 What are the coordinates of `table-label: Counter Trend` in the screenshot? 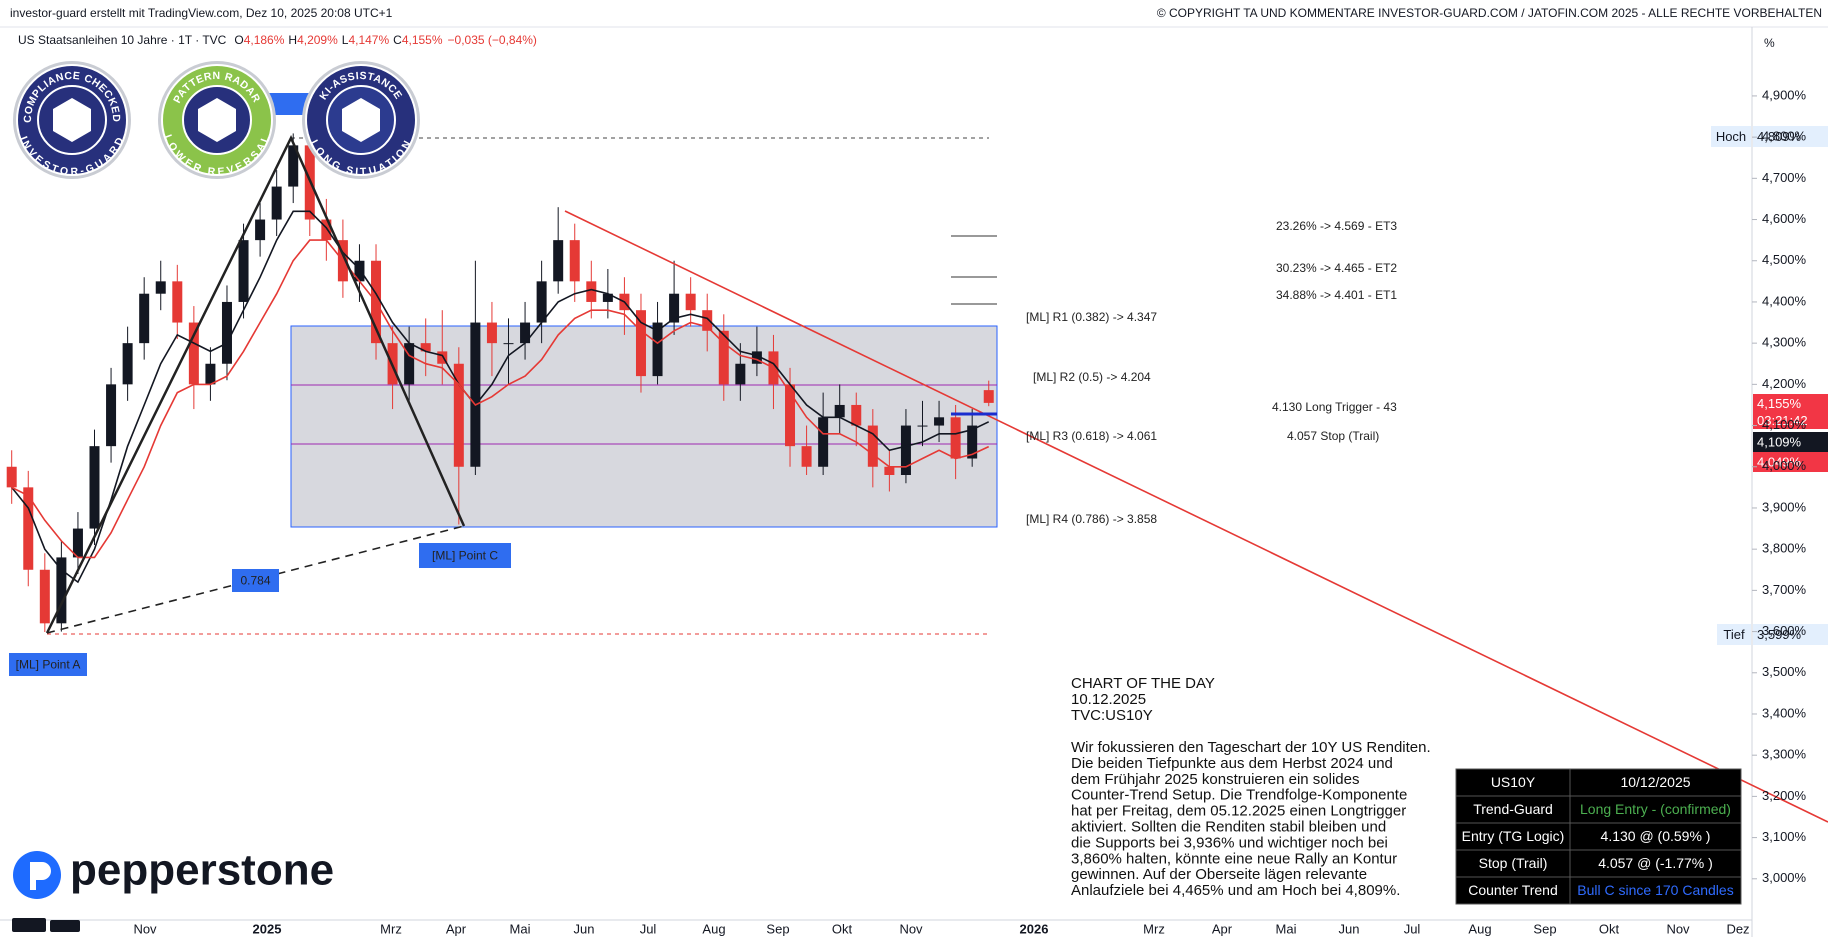 It's located at (1513, 890).